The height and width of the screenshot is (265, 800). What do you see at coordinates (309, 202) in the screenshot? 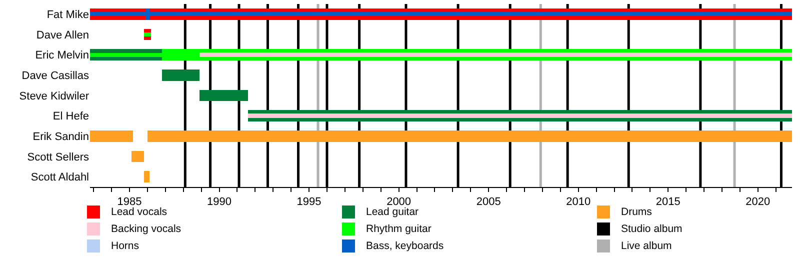
I see `x-tick-label: 1995` at bounding box center [309, 202].